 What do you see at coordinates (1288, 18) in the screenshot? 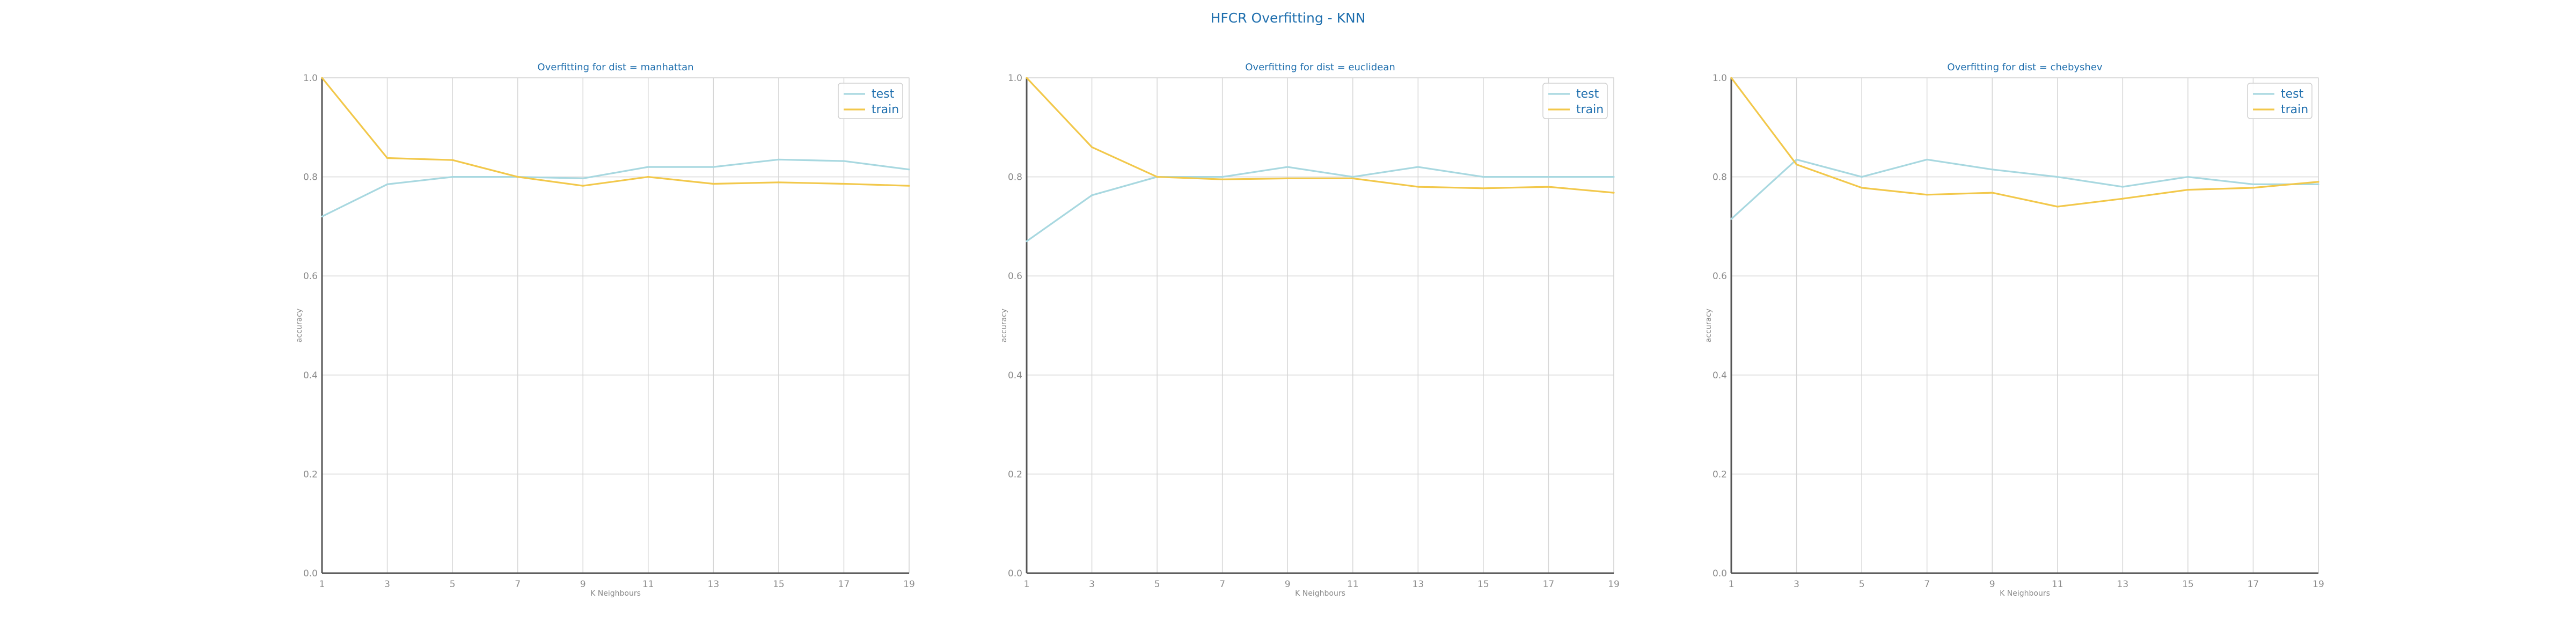
I see `figure-title: HFCR Overfitting - KNN` at bounding box center [1288, 18].